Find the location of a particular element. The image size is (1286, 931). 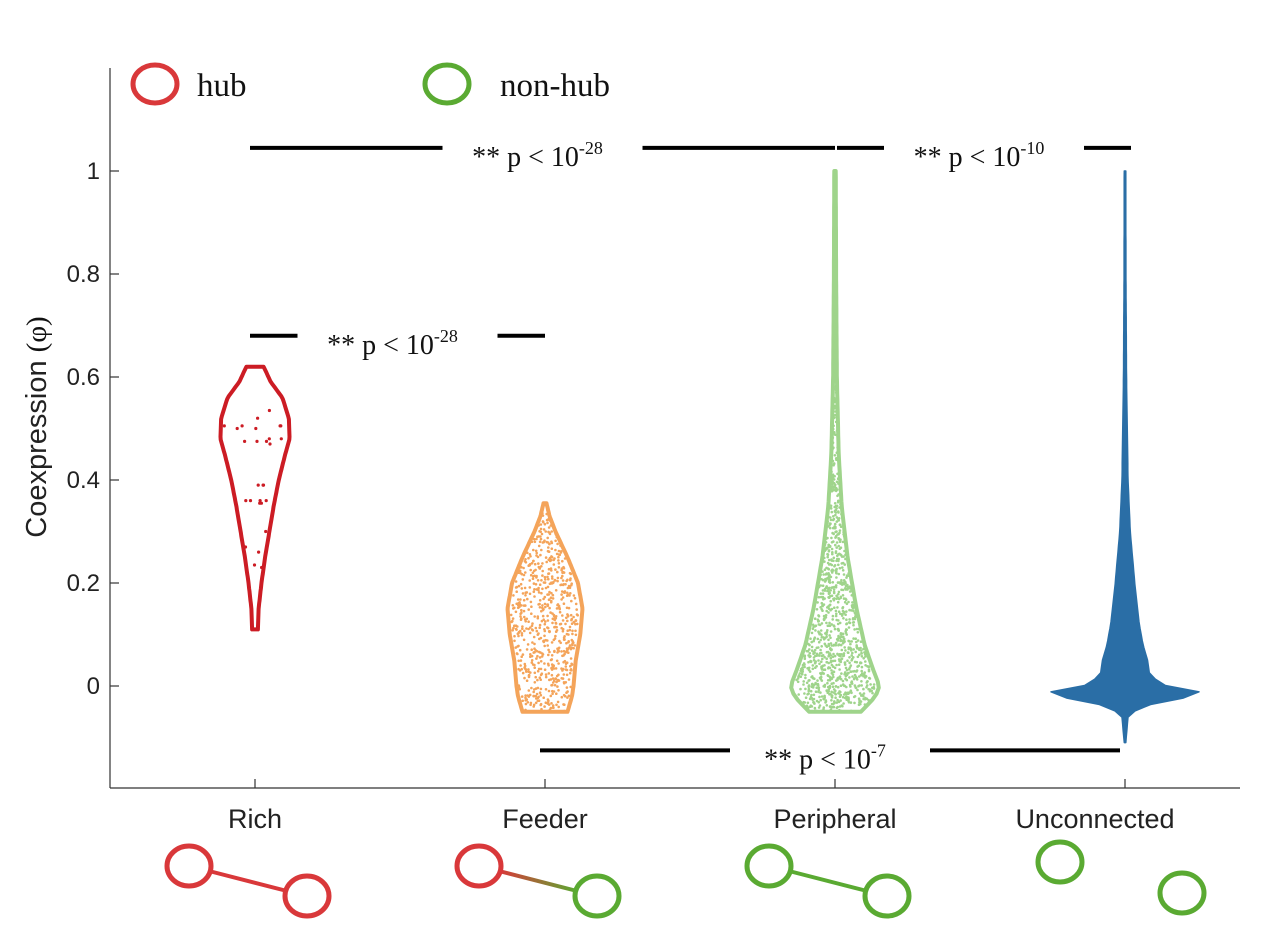

x-tick-label: Peripheral is located at coordinates (834, 819).